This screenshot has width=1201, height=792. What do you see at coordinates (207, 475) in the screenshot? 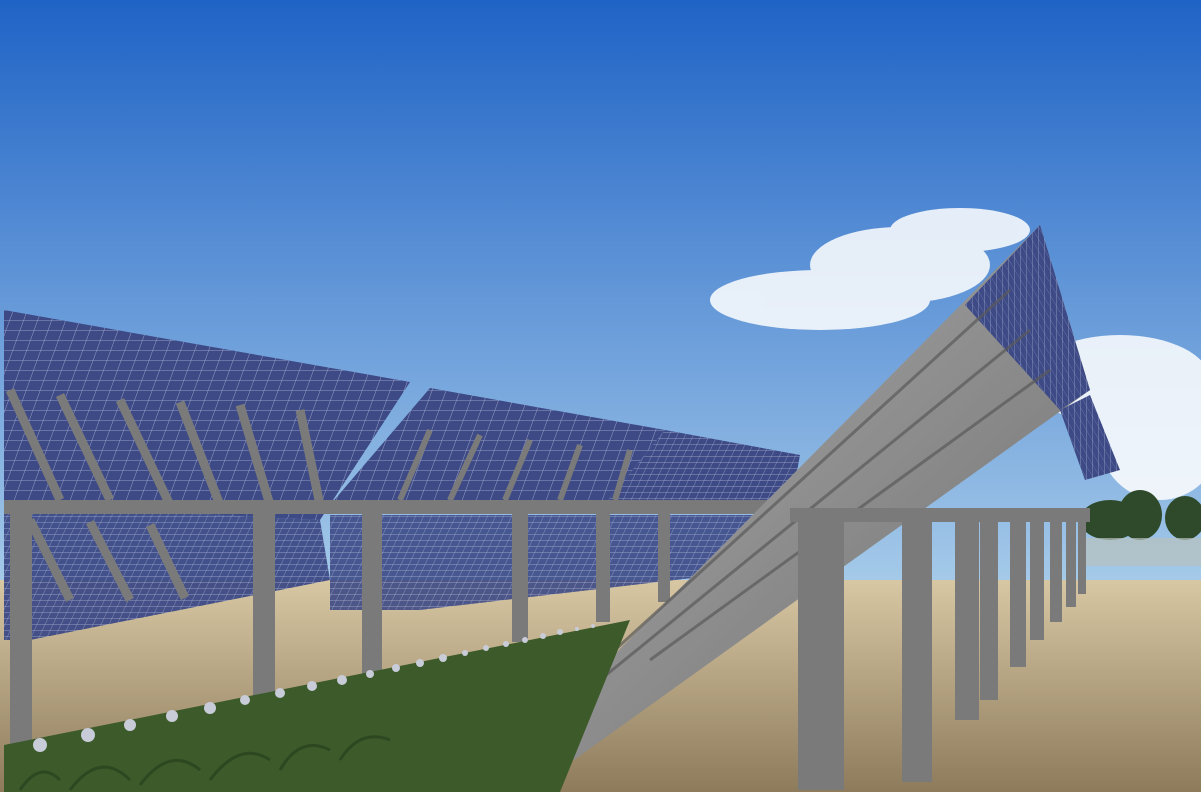
I see `solar-panel-row-left` at bounding box center [207, 475].